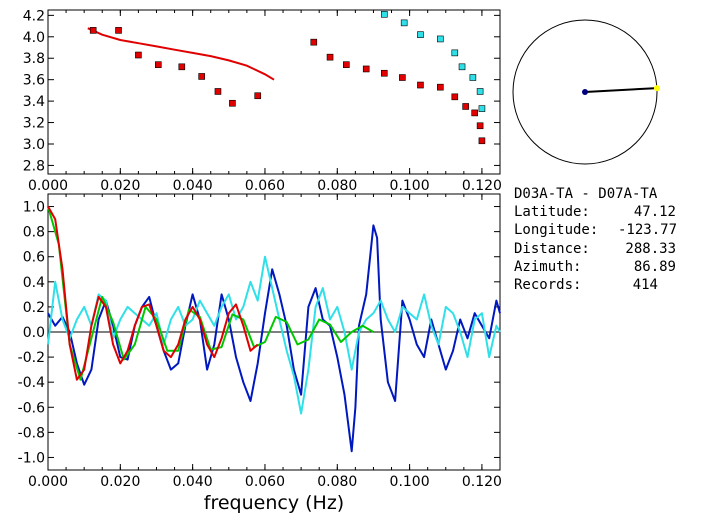  I want to click on path-line, so click(620, 90).